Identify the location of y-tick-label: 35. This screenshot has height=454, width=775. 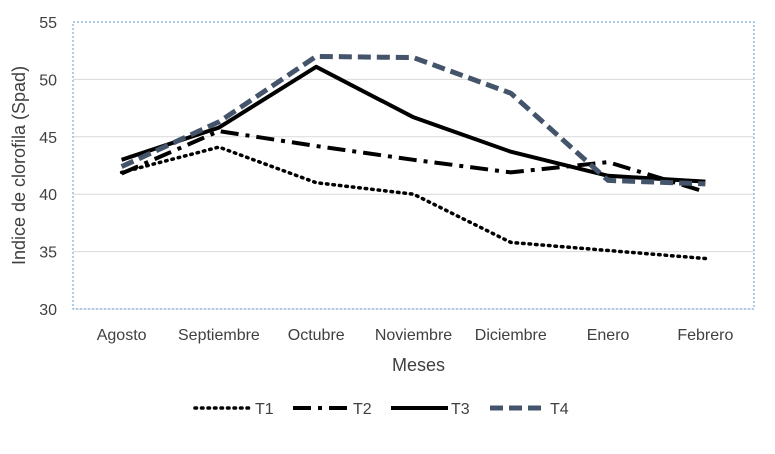
(48, 253).